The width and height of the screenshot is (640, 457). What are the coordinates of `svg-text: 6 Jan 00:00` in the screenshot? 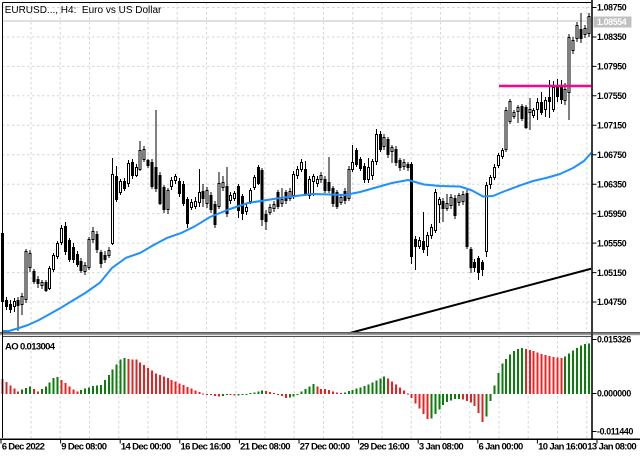 It's located at (501, 447).